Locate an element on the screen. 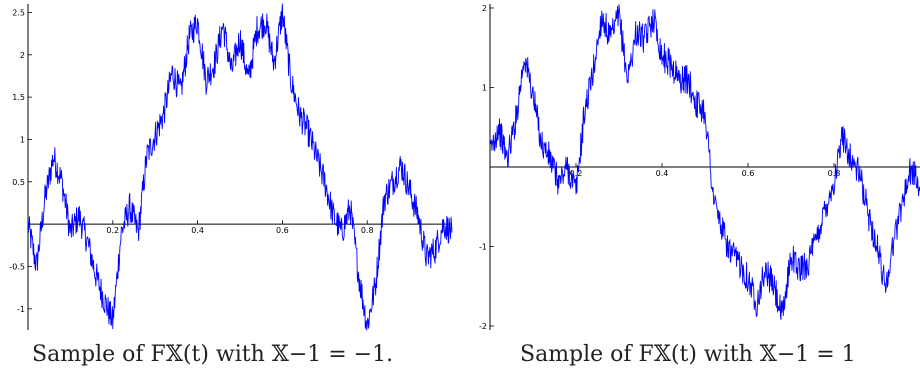 The height and width of the screenshot is (385, 920). y-tick-label: 2.5 is located at coordinates (18, 12).